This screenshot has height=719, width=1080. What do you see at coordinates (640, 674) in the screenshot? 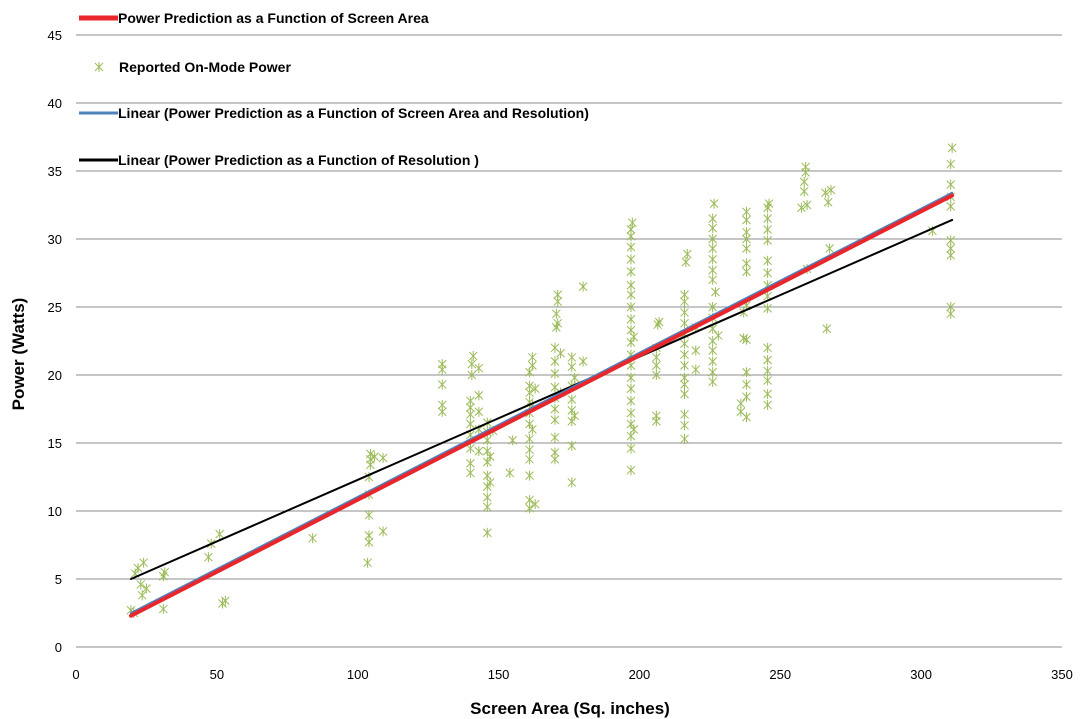
I see `x-tick-label: 200` at bounding box center [640, 674].